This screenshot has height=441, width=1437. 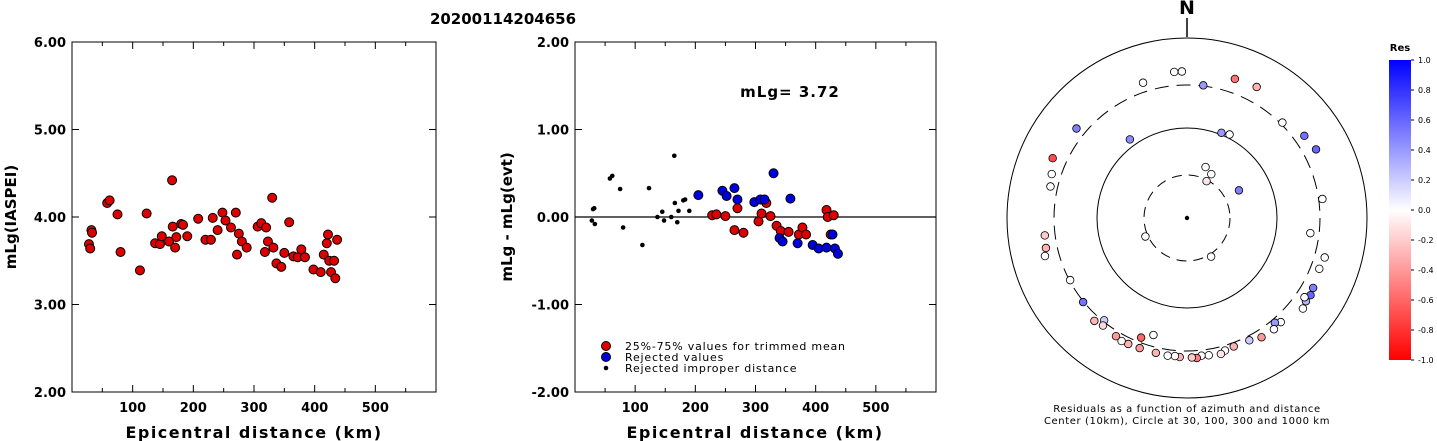 What do you see at coordinates (253, 432) in the screenshot?
I see `x-axis-label: Epicentral distance (km)` at bounding box center [253, 432].